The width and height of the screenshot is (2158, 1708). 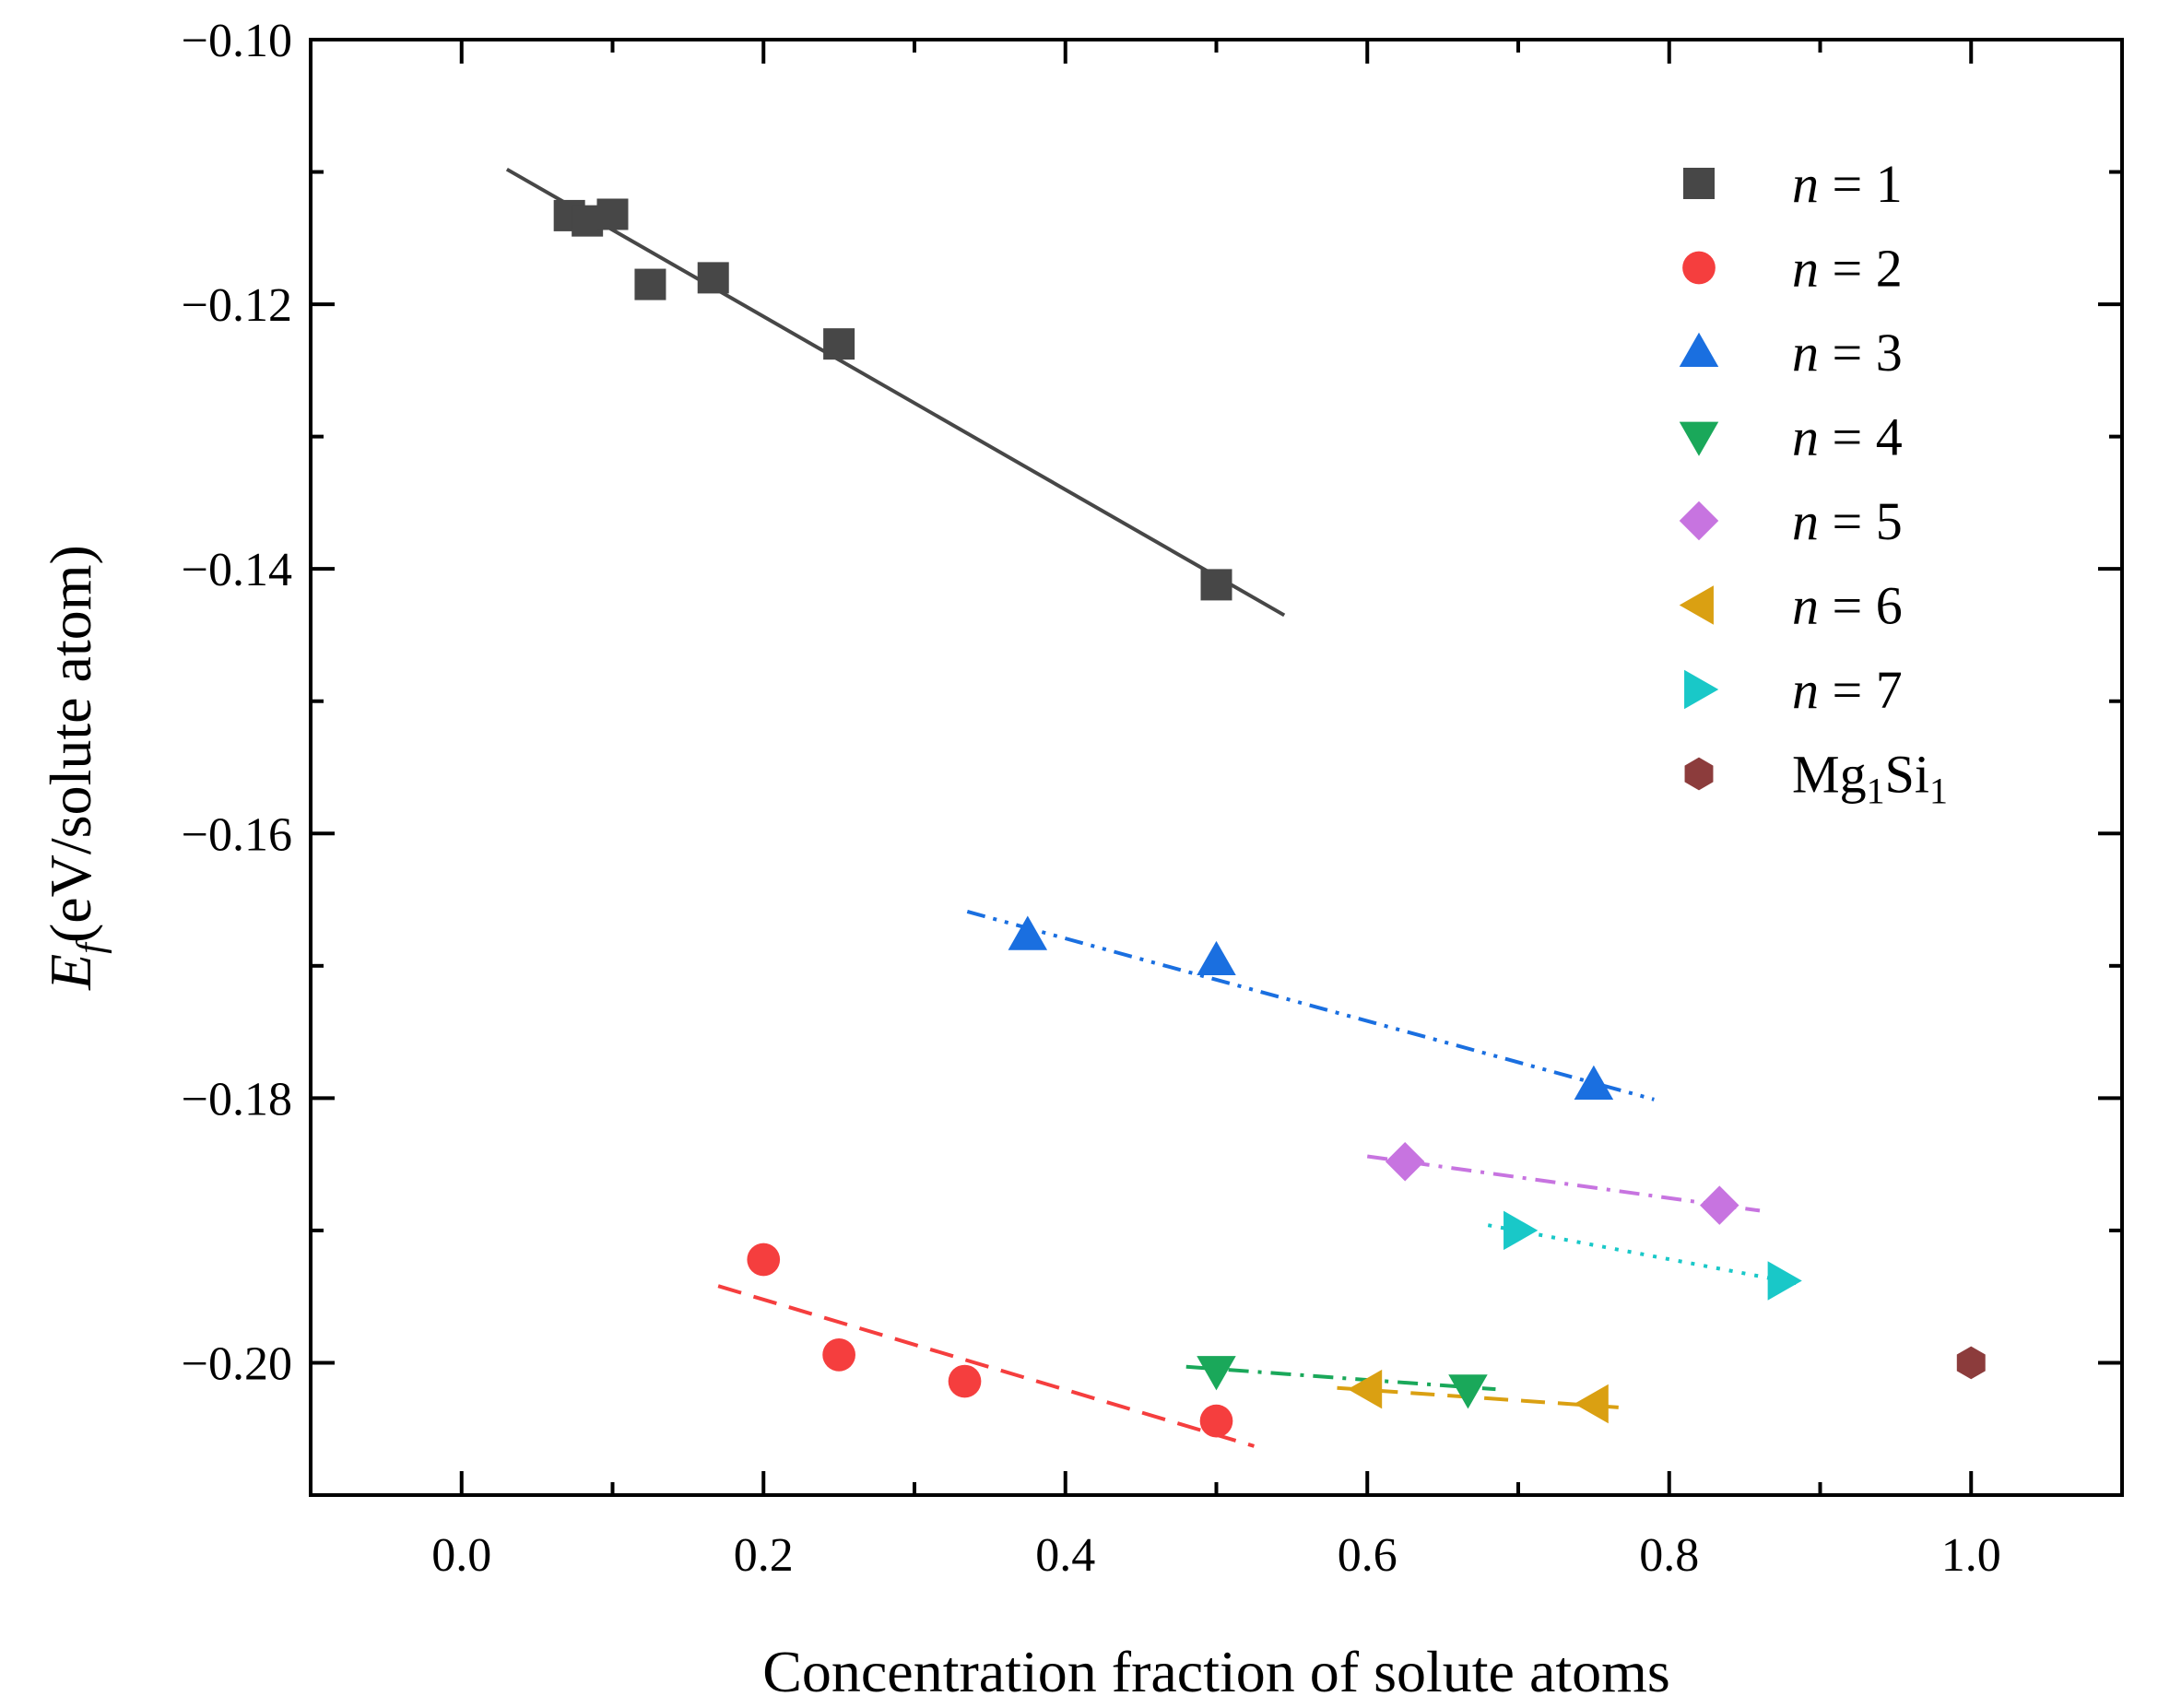 I want to click on y-tick-label: −0.14, so click(x=237, y=570).